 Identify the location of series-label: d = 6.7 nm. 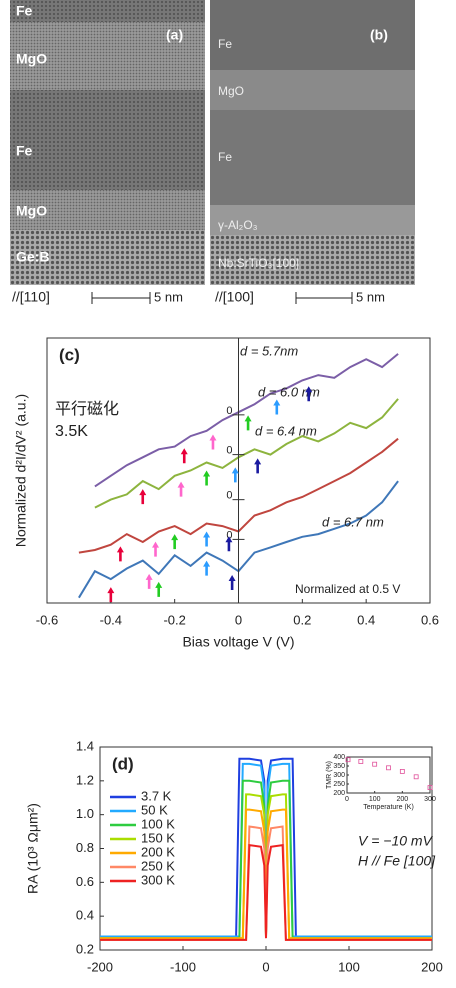
(353, 521).